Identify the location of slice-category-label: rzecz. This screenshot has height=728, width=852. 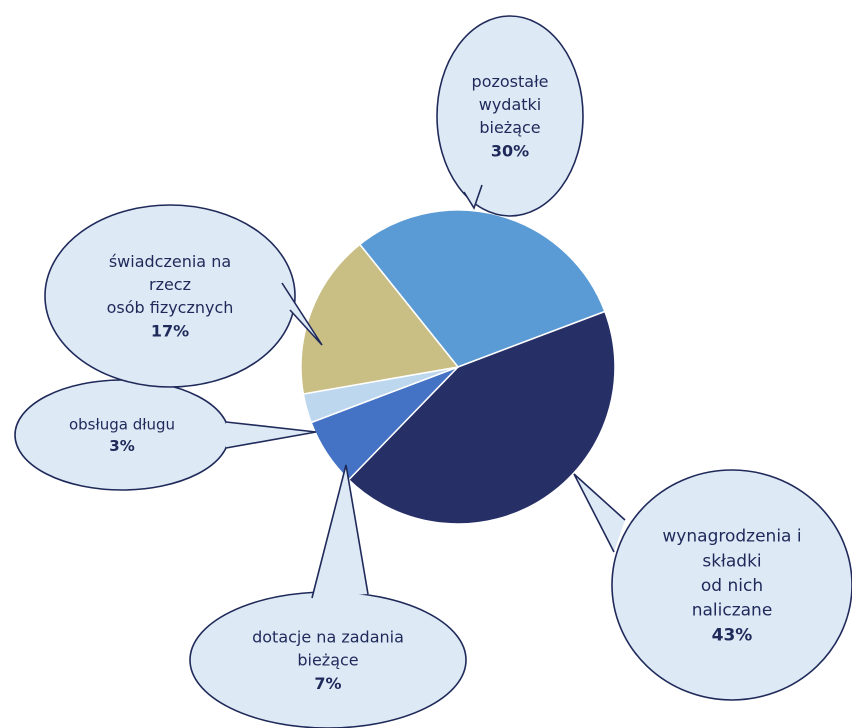
(170, 284).